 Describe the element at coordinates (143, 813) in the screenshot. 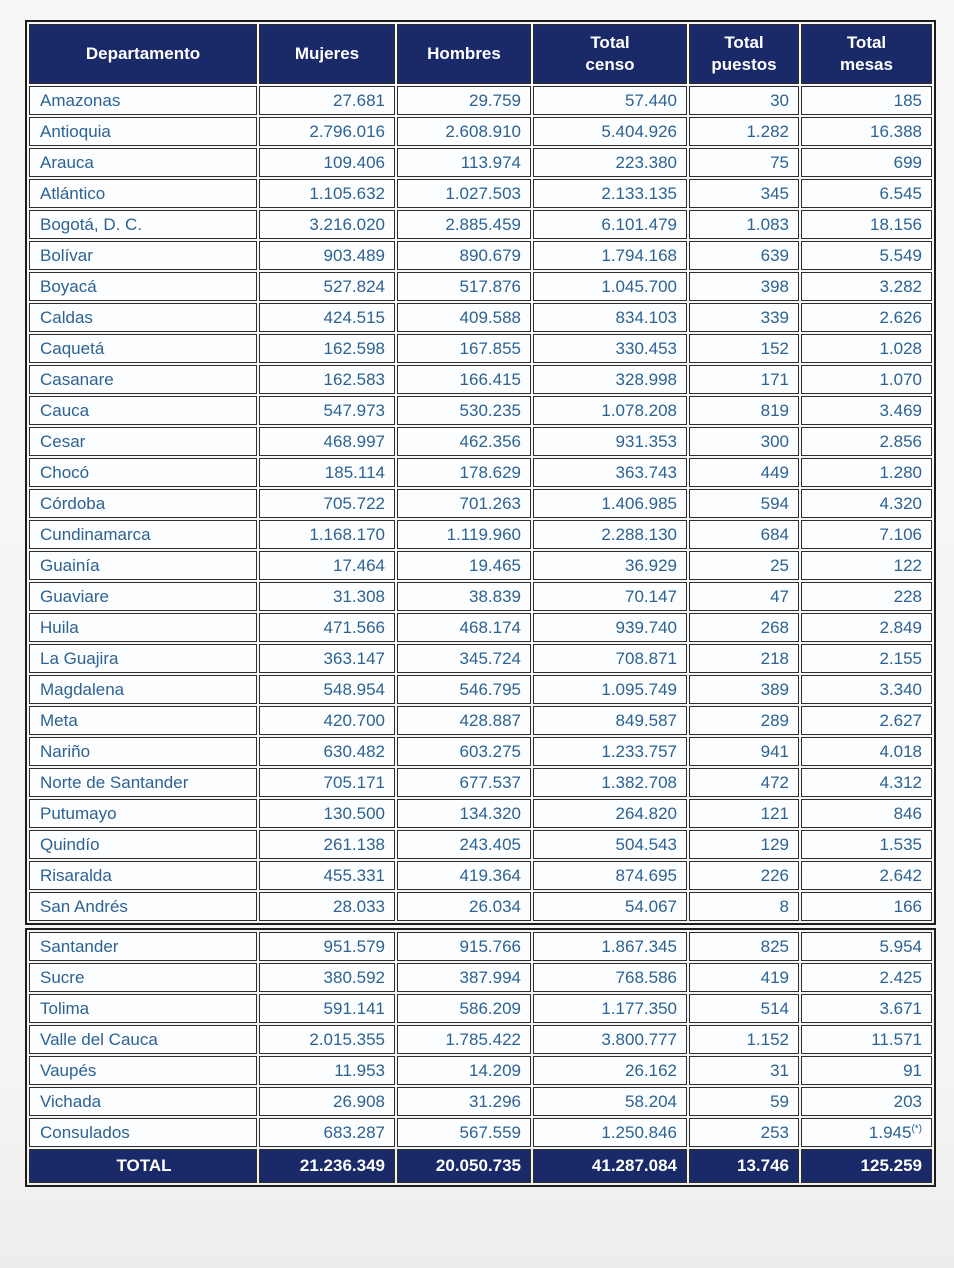

I see `department-cell: Putumayo` at that location.